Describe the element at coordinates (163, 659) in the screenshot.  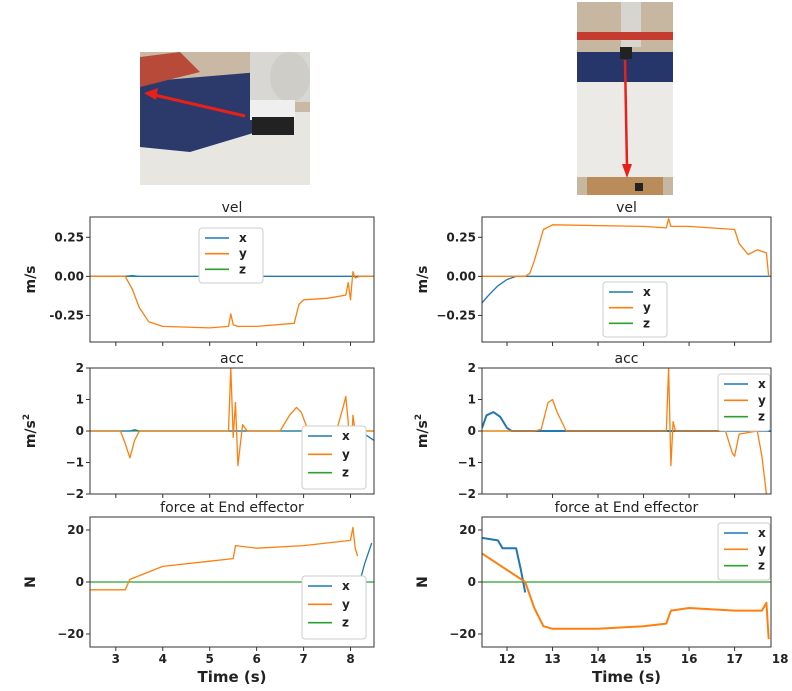
I see `x-tick-label: 4` at that location.